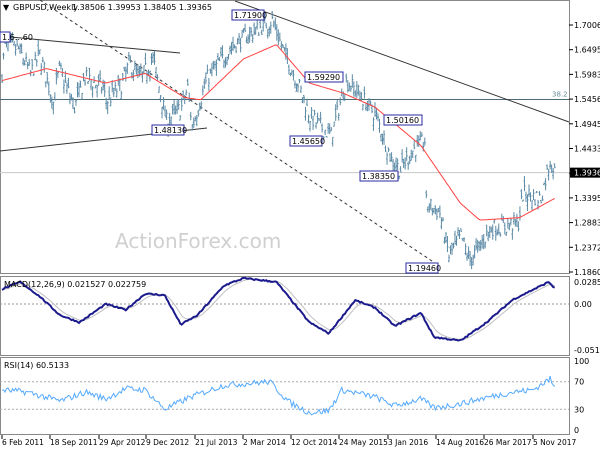 The image size is (600, 450). What do you see at coordinates (579, 409) in the screenshot?
I see `rsi-tick-label: 30` at bounding box center [579, 409].